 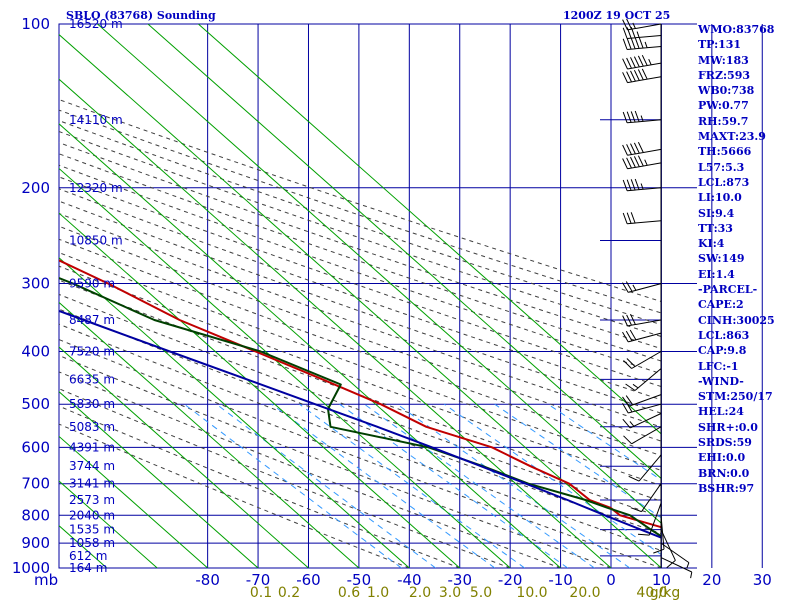 I want to click on mixing-ratio-label: 0.1, so click(x=261, y=592).